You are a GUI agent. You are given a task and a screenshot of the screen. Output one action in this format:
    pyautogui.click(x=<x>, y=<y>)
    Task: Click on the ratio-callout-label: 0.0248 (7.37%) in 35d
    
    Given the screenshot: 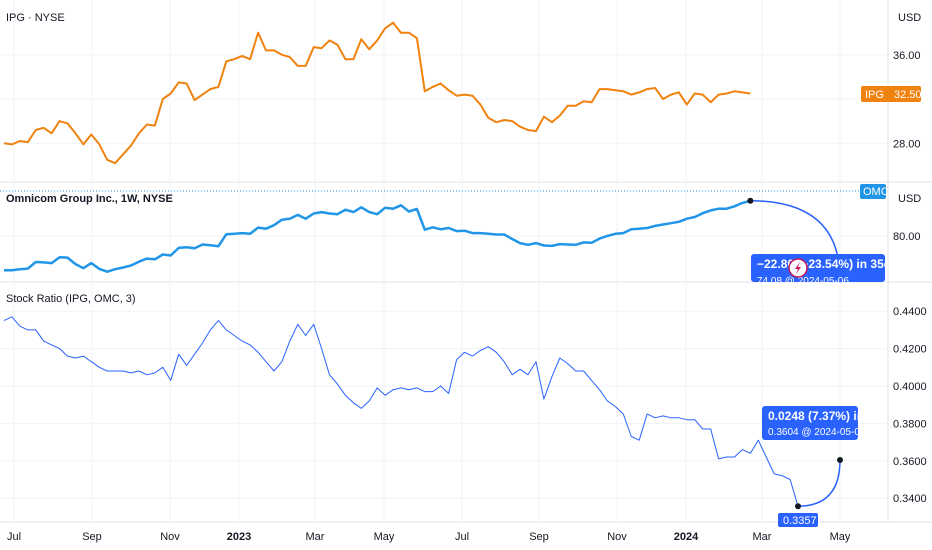 What is the action you would take?
    pyautogui.click(x=828, y=416)
    